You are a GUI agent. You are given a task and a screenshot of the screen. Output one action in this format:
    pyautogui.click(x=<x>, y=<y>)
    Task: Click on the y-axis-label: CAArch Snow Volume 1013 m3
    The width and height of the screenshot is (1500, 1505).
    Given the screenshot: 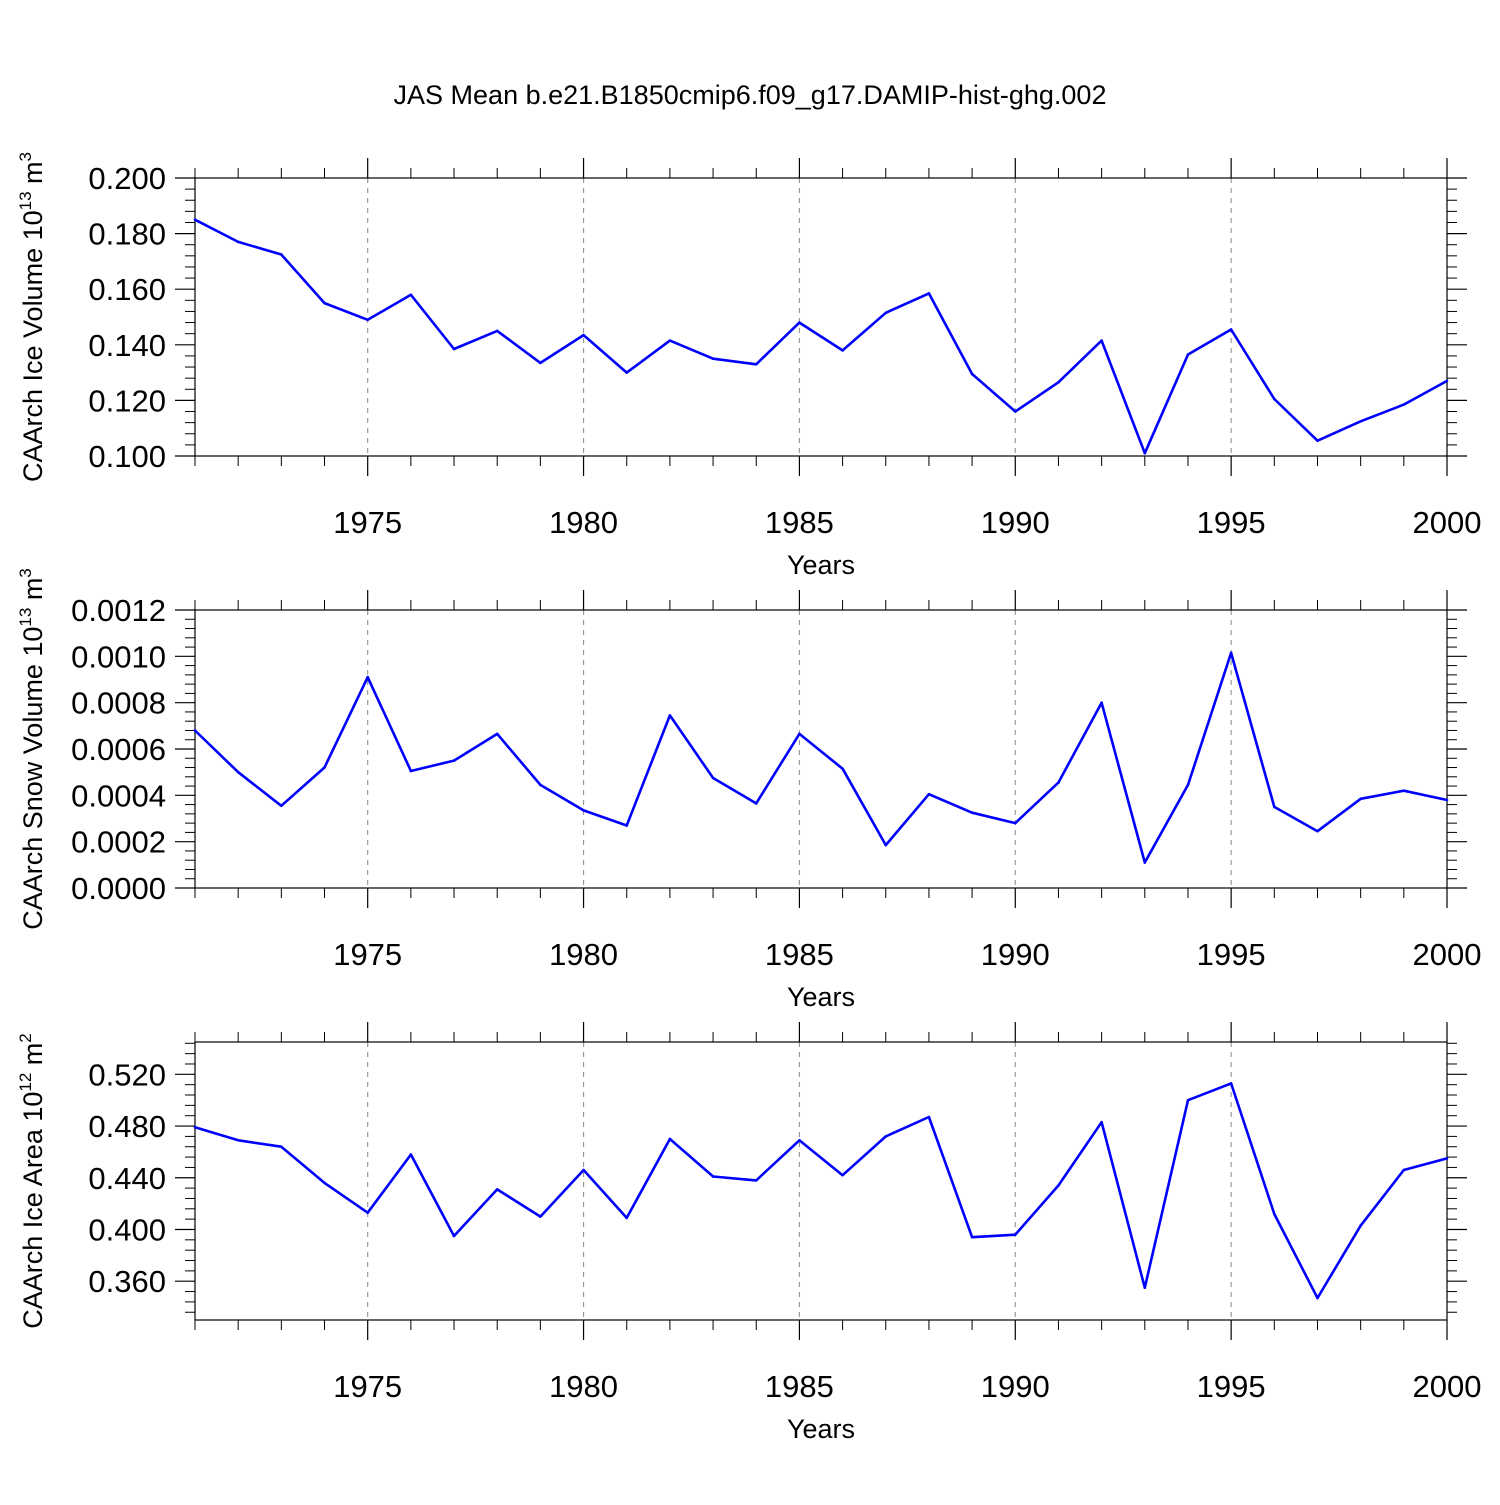 What is the action you would take?
    pyautogui.click(x=32, y=749)
    